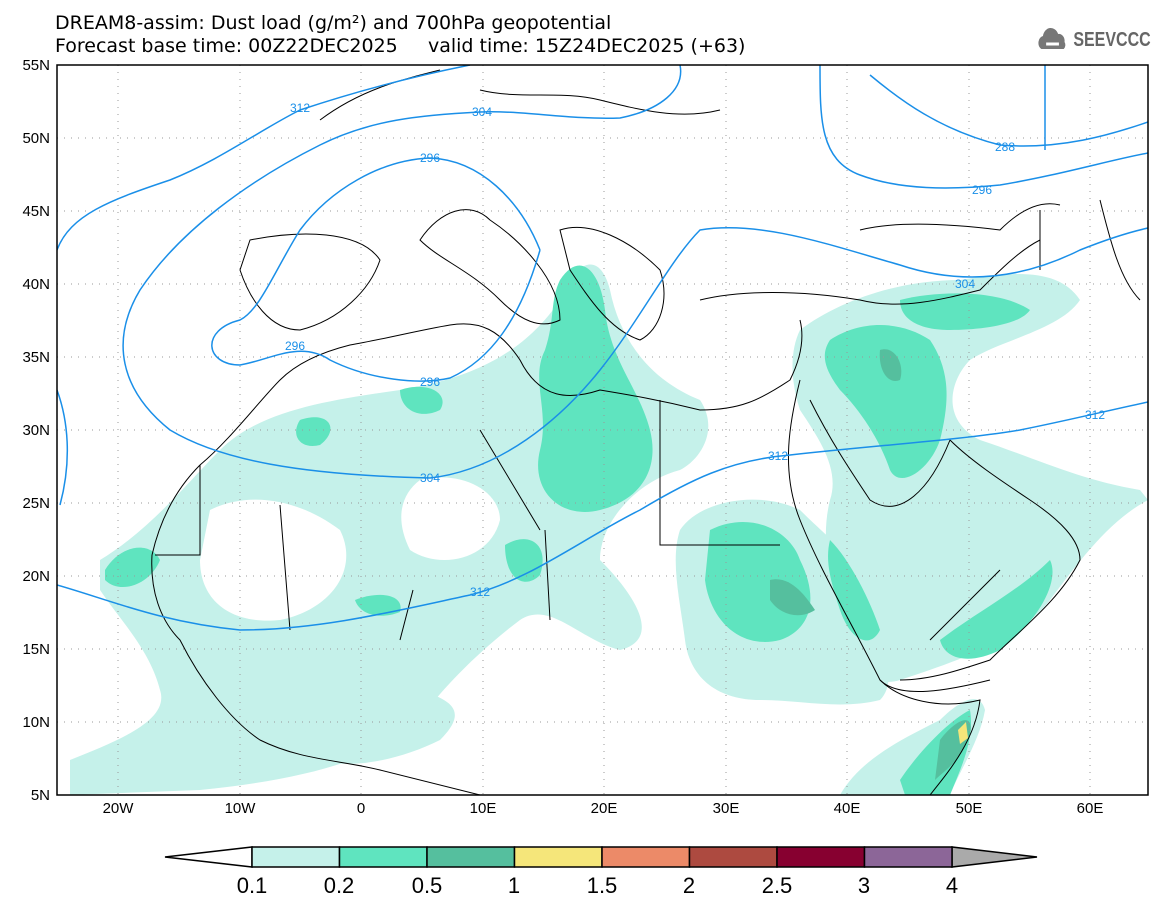 Image resolution: width=1165 pixels, height=907 pixels. Describe the element at coordinates (36, 65) in the screenshot. I see `lat-label: 55N` at that location.